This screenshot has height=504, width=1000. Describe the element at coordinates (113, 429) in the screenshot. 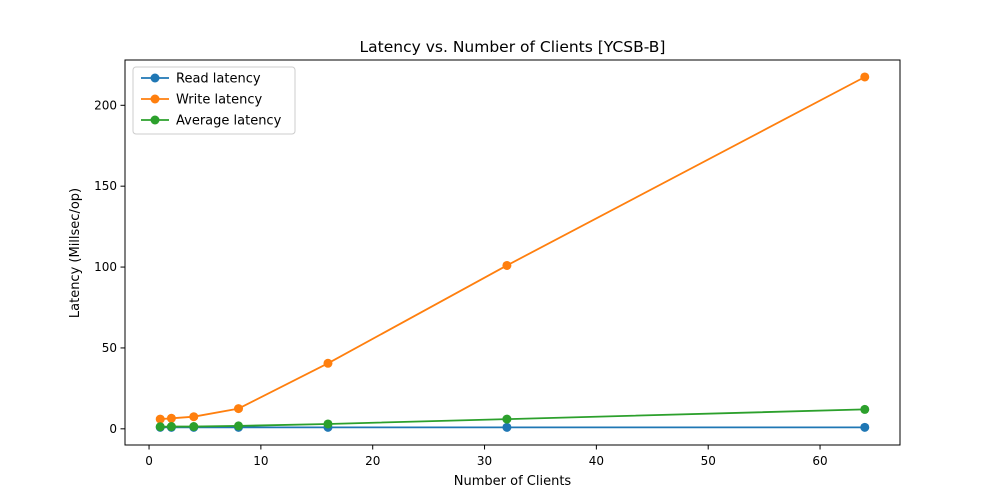

I see `y-tick-label: 0` at that location.